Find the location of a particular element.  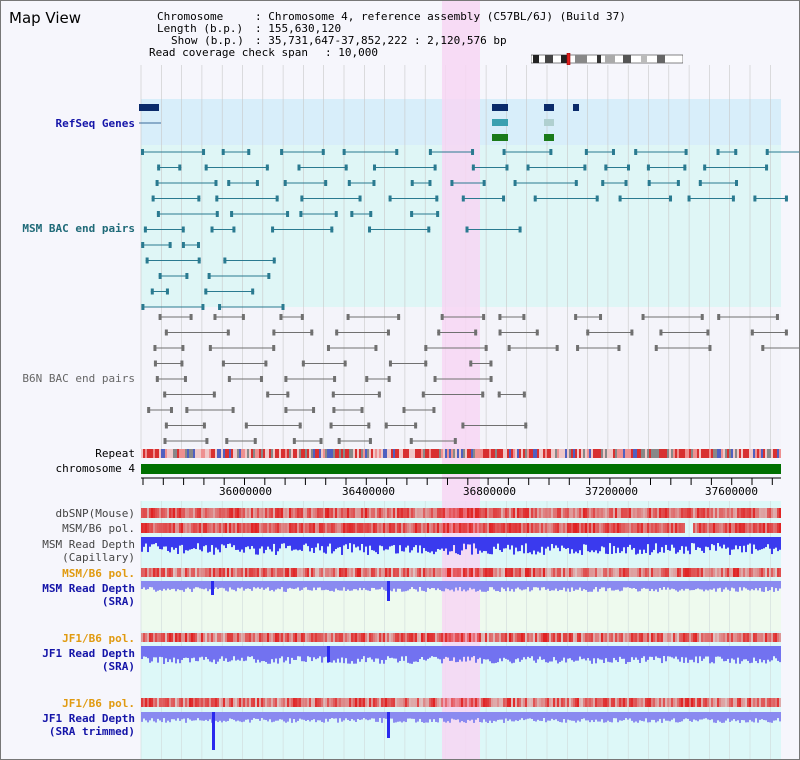

track-label-msm-bac: MSM BAC end pairs is located at coordinates (78, 228).